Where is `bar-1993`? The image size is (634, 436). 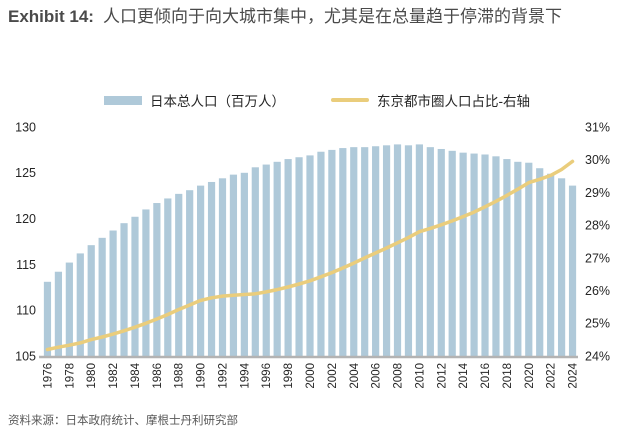 bar-1993 is located at coordinates (233, 265).